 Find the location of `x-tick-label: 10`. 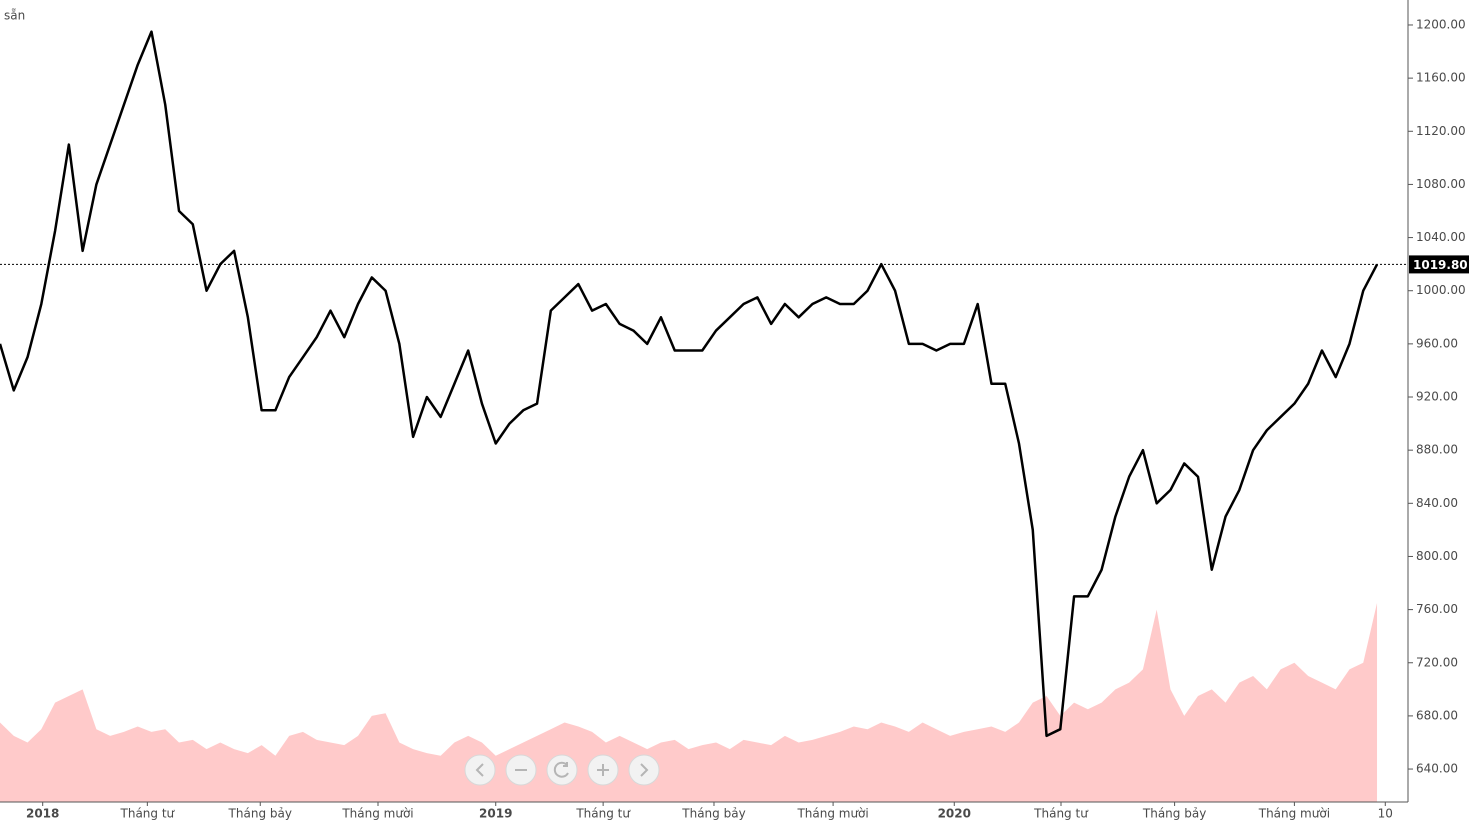

x-tick-label: 10 is located at coordinates (1385, 814).